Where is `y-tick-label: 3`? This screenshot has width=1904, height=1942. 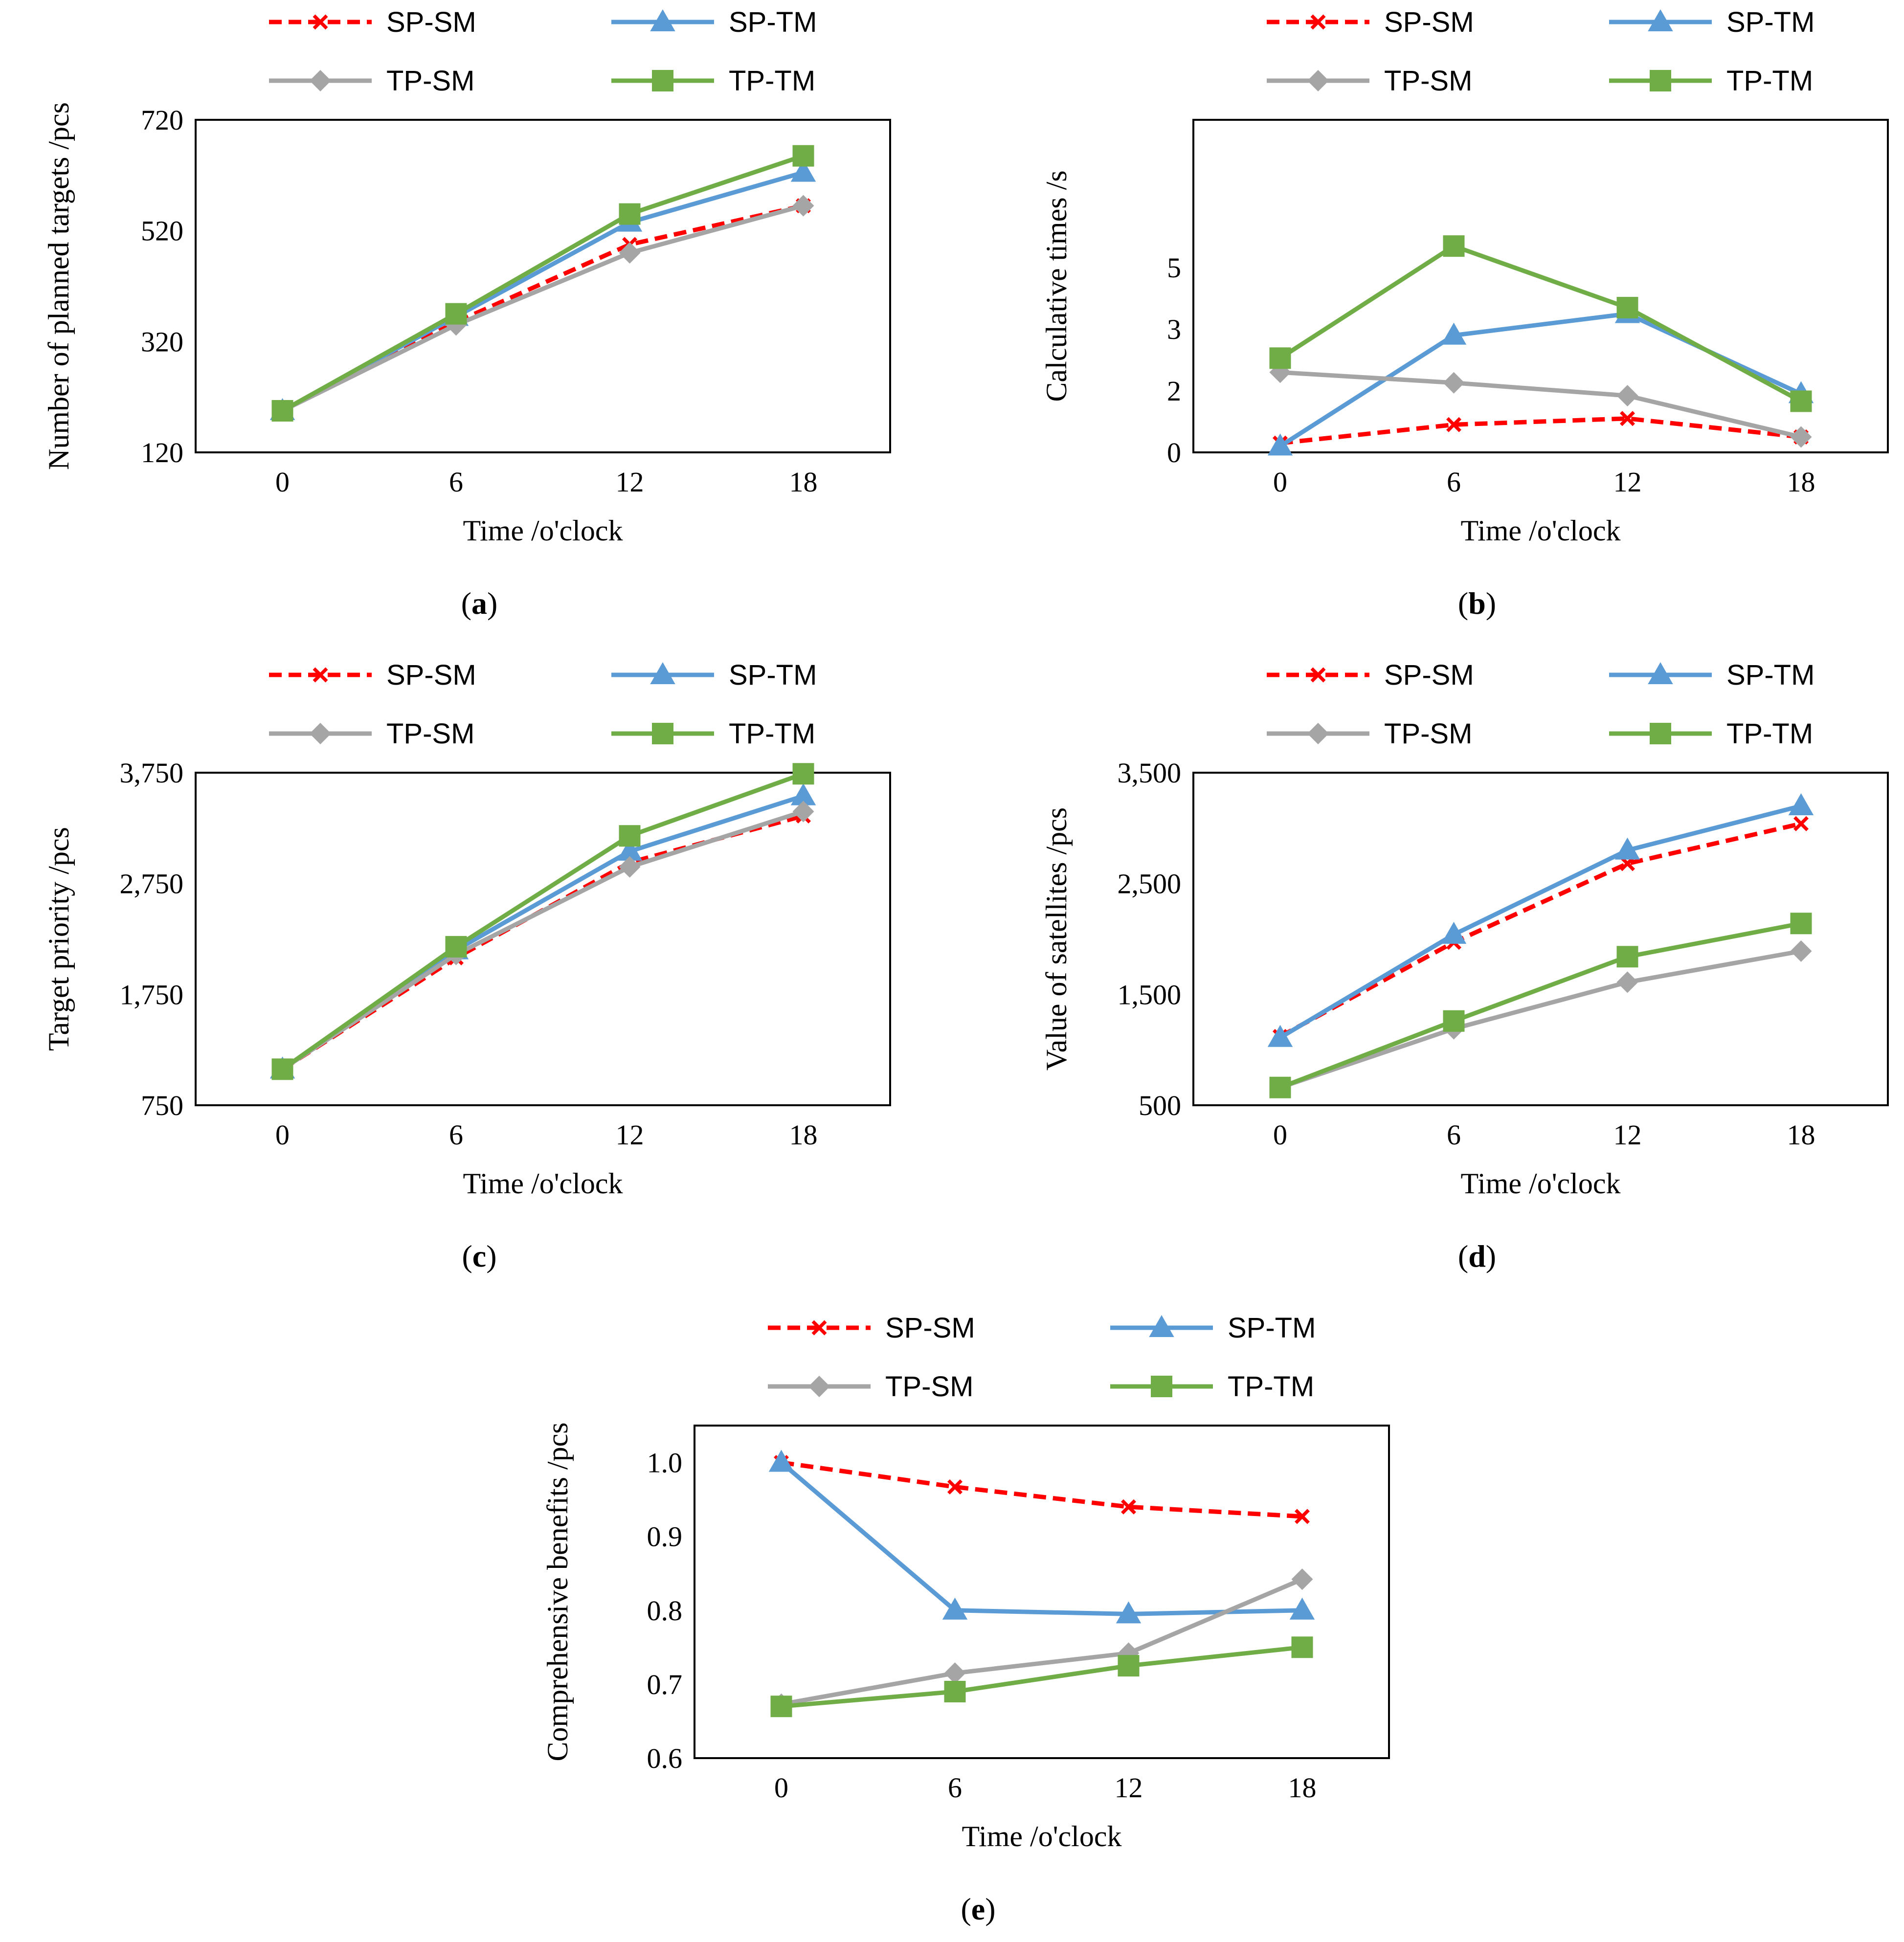 y-tick-label: 3 is located at coordinates (1174, 329).